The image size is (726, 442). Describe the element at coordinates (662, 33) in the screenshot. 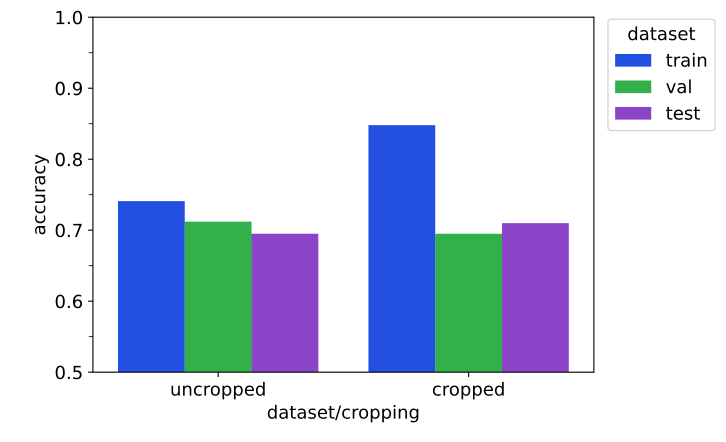

I see `legend-title: dataset` at that location.